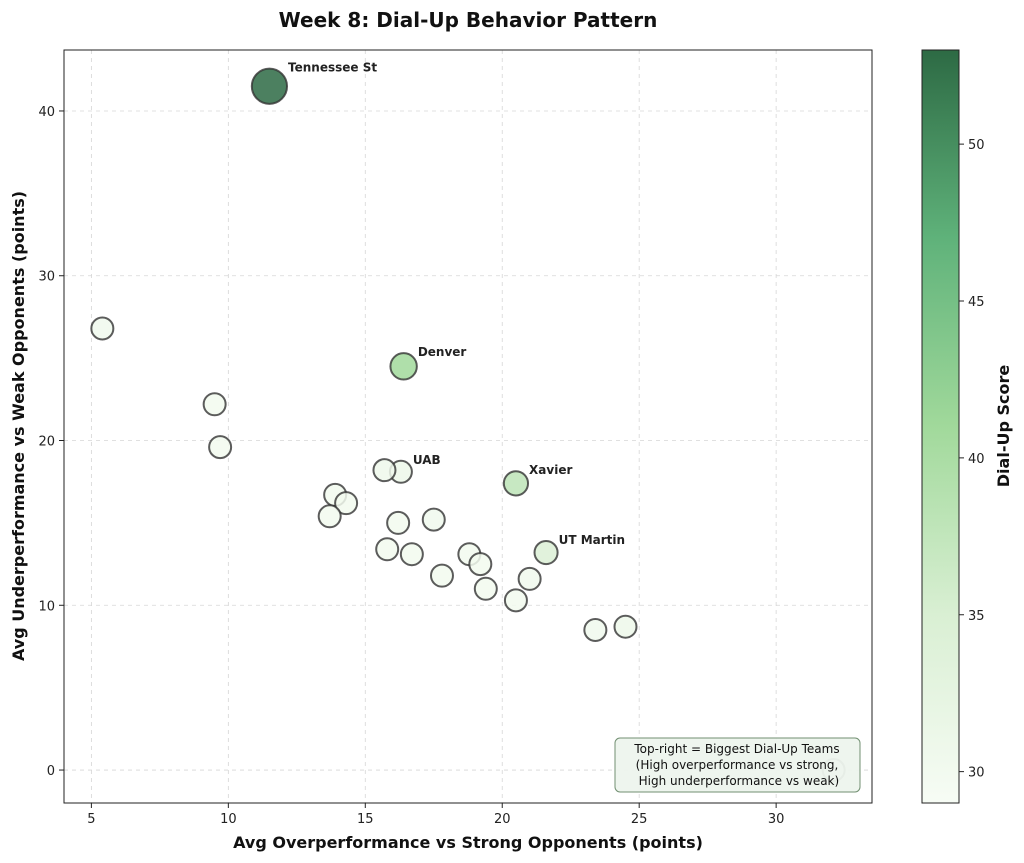 The height and width of the screenshot is (863, 1024). What do you see at coordinates (639, 819) in the screenshot?
I see `x-tick-label: 25` at bounding box center [639, 819].